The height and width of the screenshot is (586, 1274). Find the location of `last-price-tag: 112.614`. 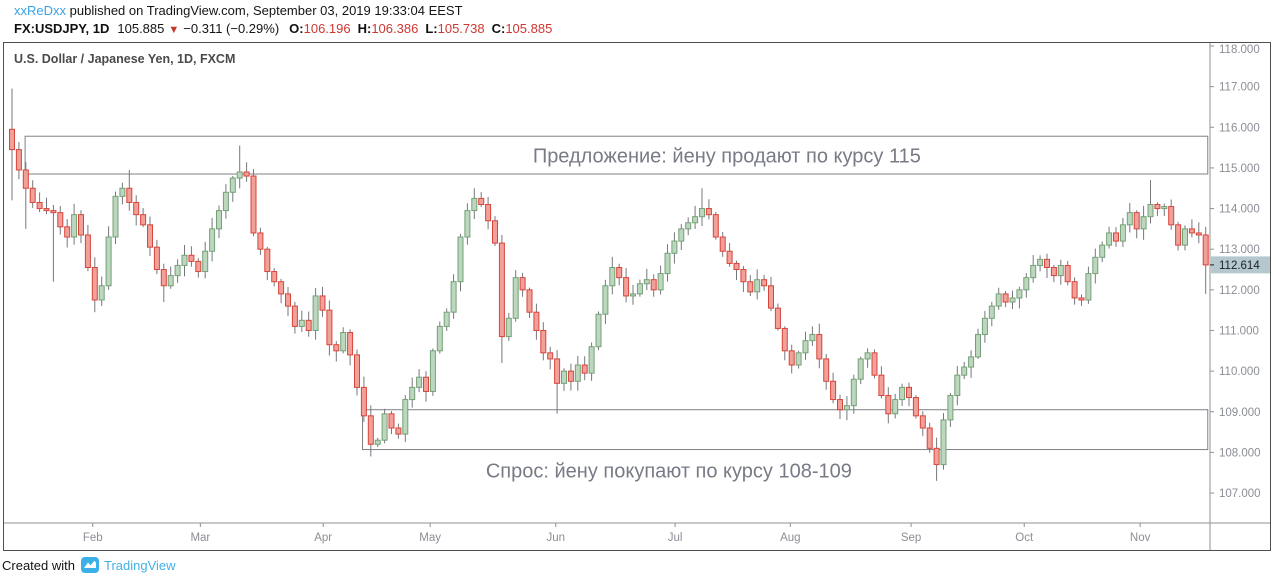

last-price-tag: 112.614 is located at coordinates (1240, 265).